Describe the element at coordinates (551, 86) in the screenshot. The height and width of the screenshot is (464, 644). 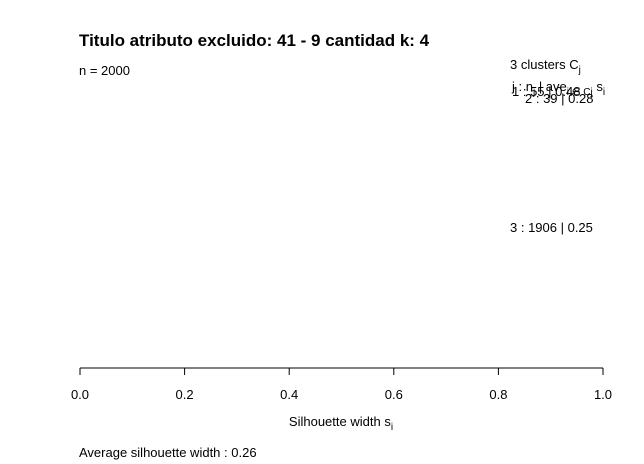
I see `column-header-ave: | ave` at that location.